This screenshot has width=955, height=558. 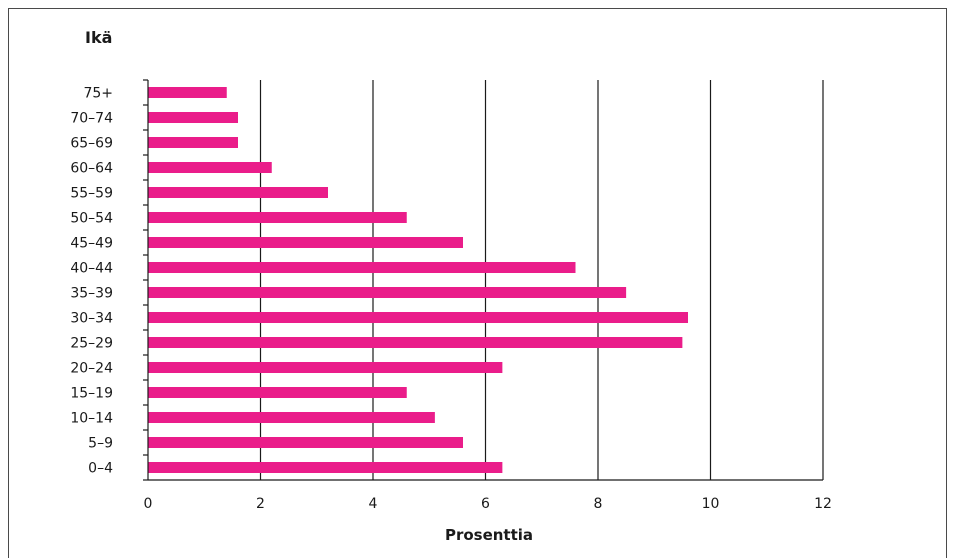 What do you see at coordinates (91, 194) in the screenshot?
I see `y-tick-label: 55–59` at bounding box center [91, 194].